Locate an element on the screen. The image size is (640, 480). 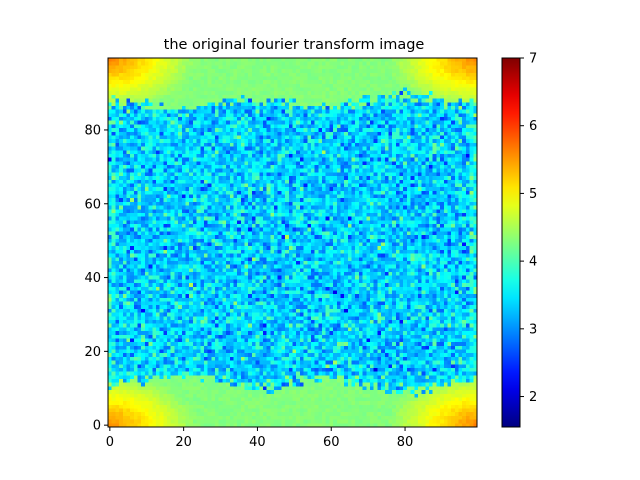
y-tick-label: 0 is located at coordinates (97, 426).